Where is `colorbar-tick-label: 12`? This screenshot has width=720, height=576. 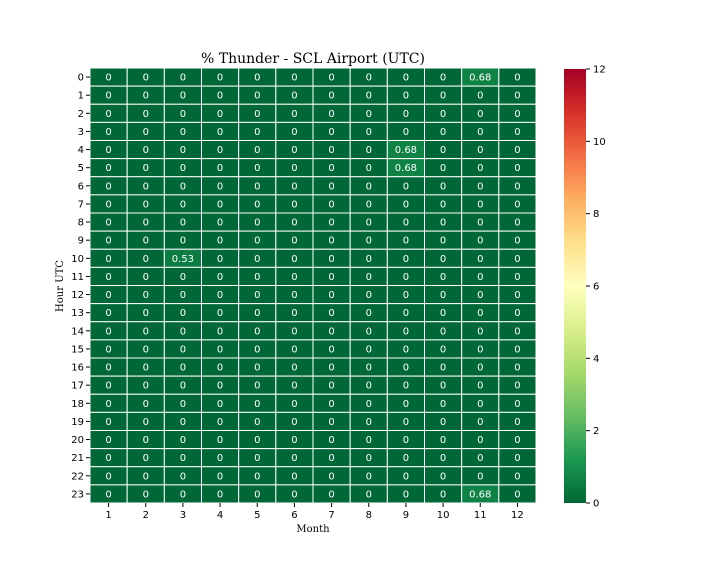 colorbar-tick-label: 12 is located at coordinates (599, 70).